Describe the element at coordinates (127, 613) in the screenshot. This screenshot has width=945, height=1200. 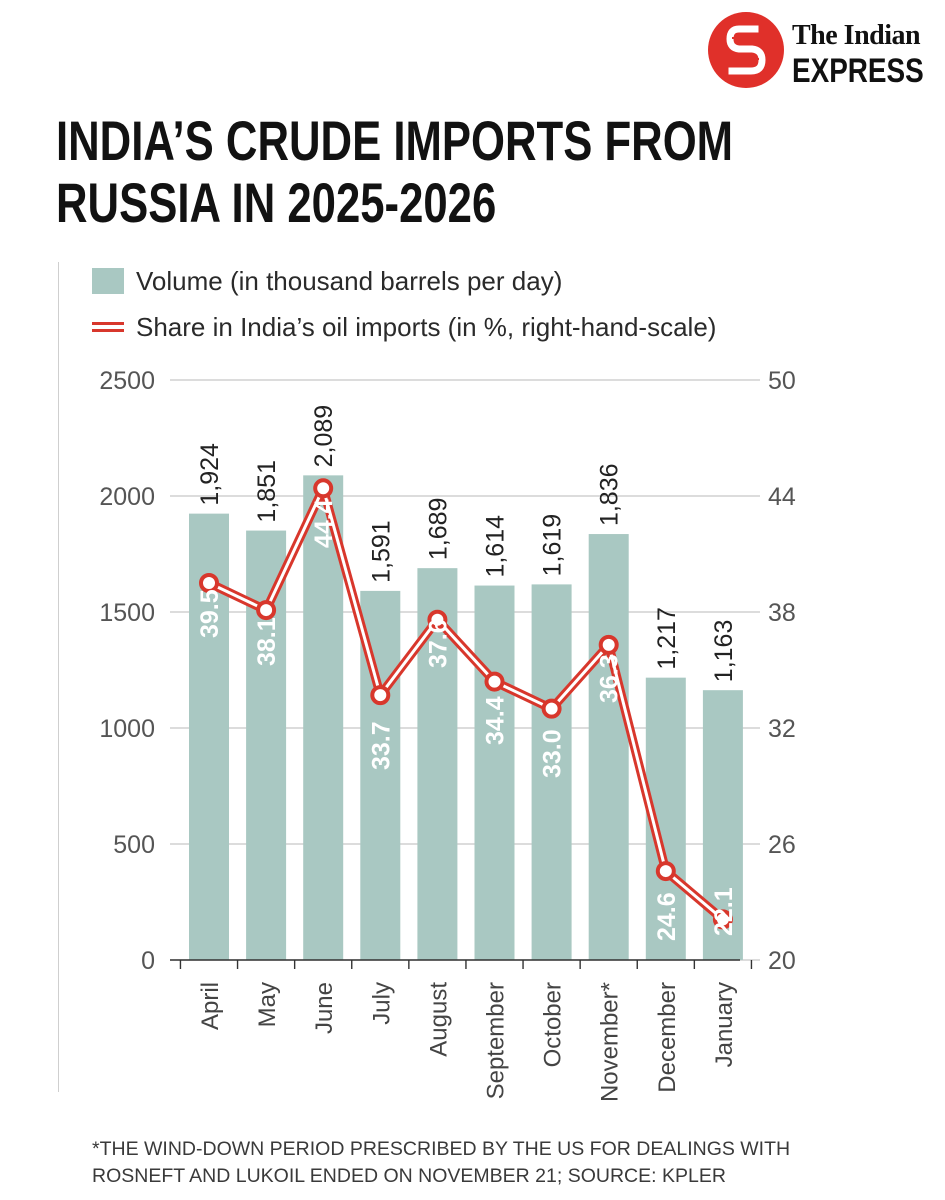
I see `y-left-tick-label: 1500` at that location.